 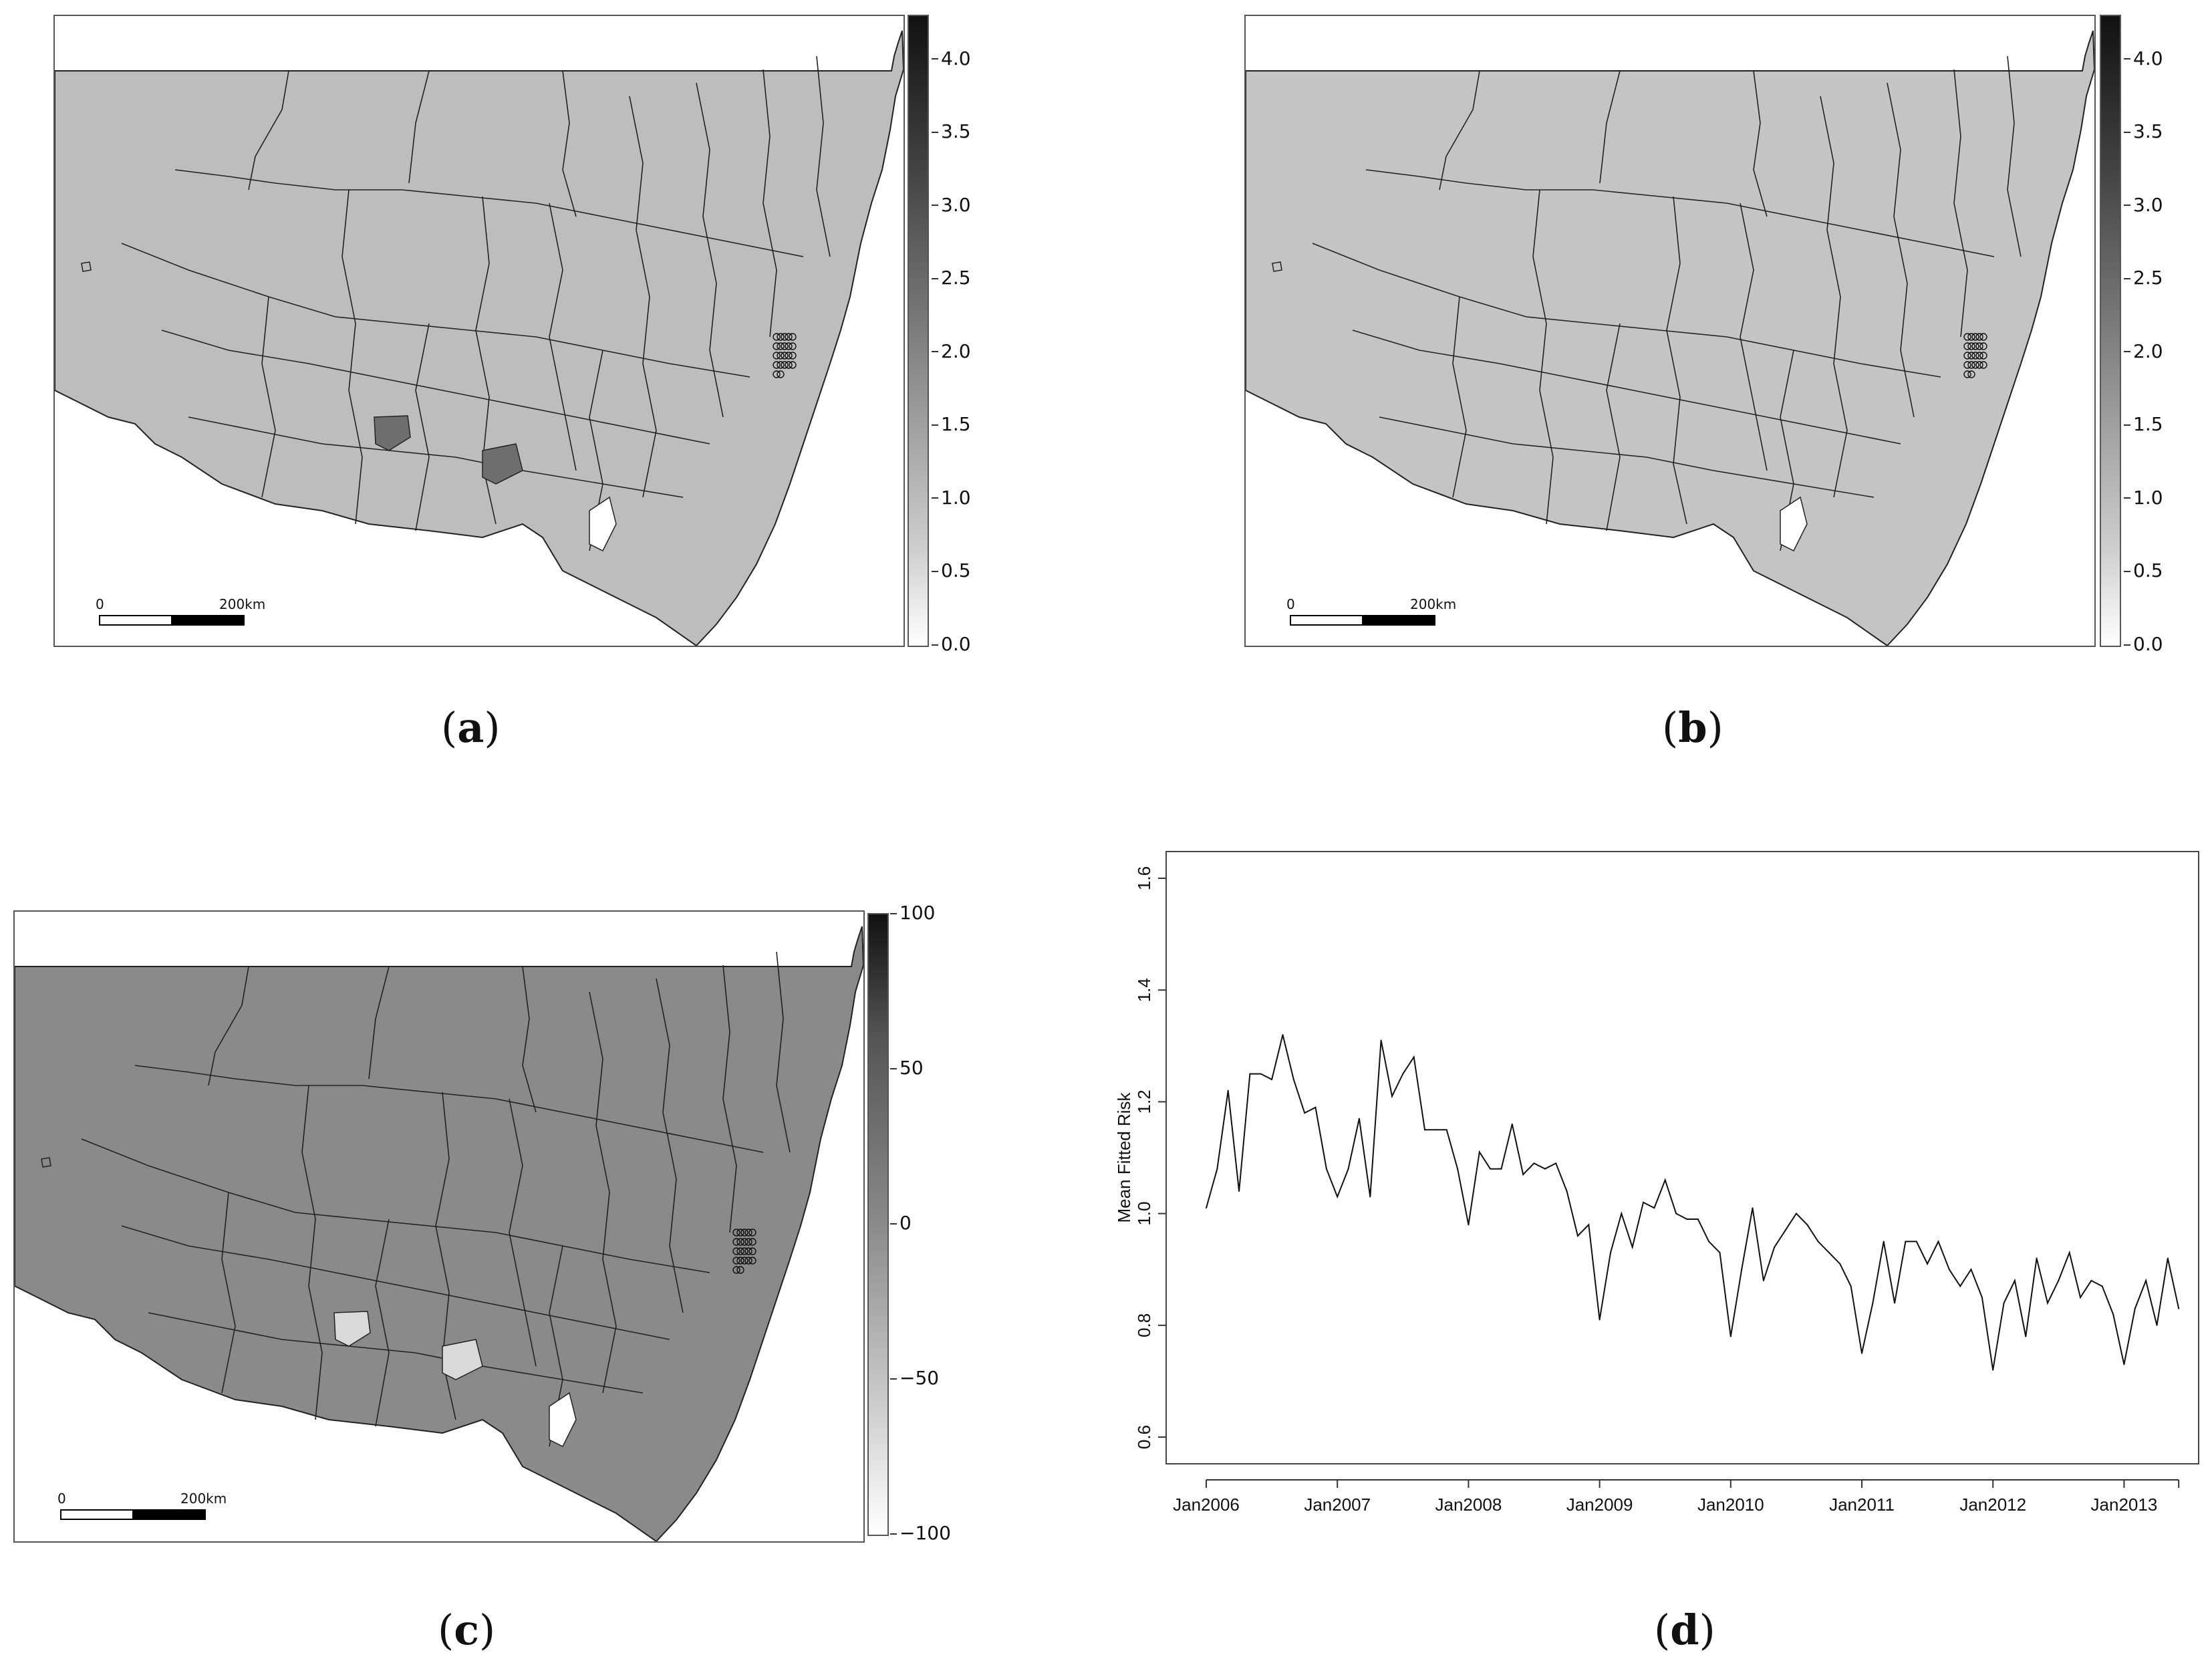 I want to click on legend-tick-label: 0.5, so click(x=2143, y=570).